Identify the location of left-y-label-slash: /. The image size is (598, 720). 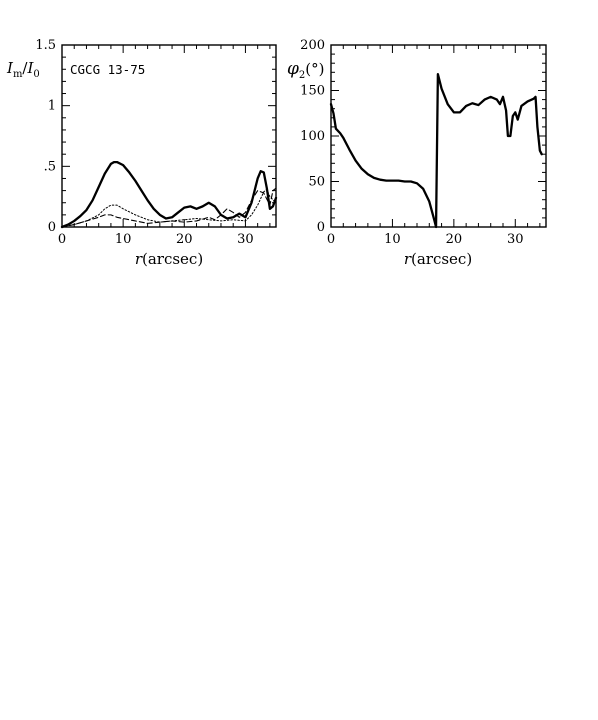
(25, 68).